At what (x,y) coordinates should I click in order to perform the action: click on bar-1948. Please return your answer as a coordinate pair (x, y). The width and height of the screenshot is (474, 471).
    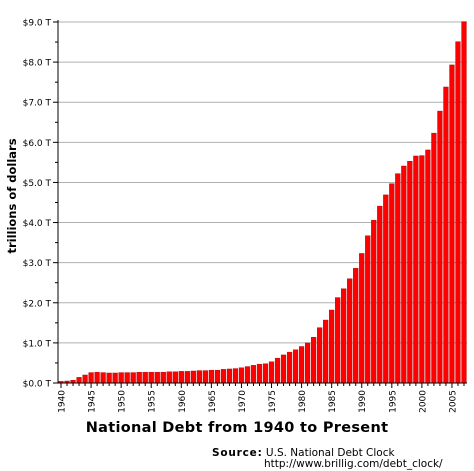
    Looking at the image, I should click on (109, 378).